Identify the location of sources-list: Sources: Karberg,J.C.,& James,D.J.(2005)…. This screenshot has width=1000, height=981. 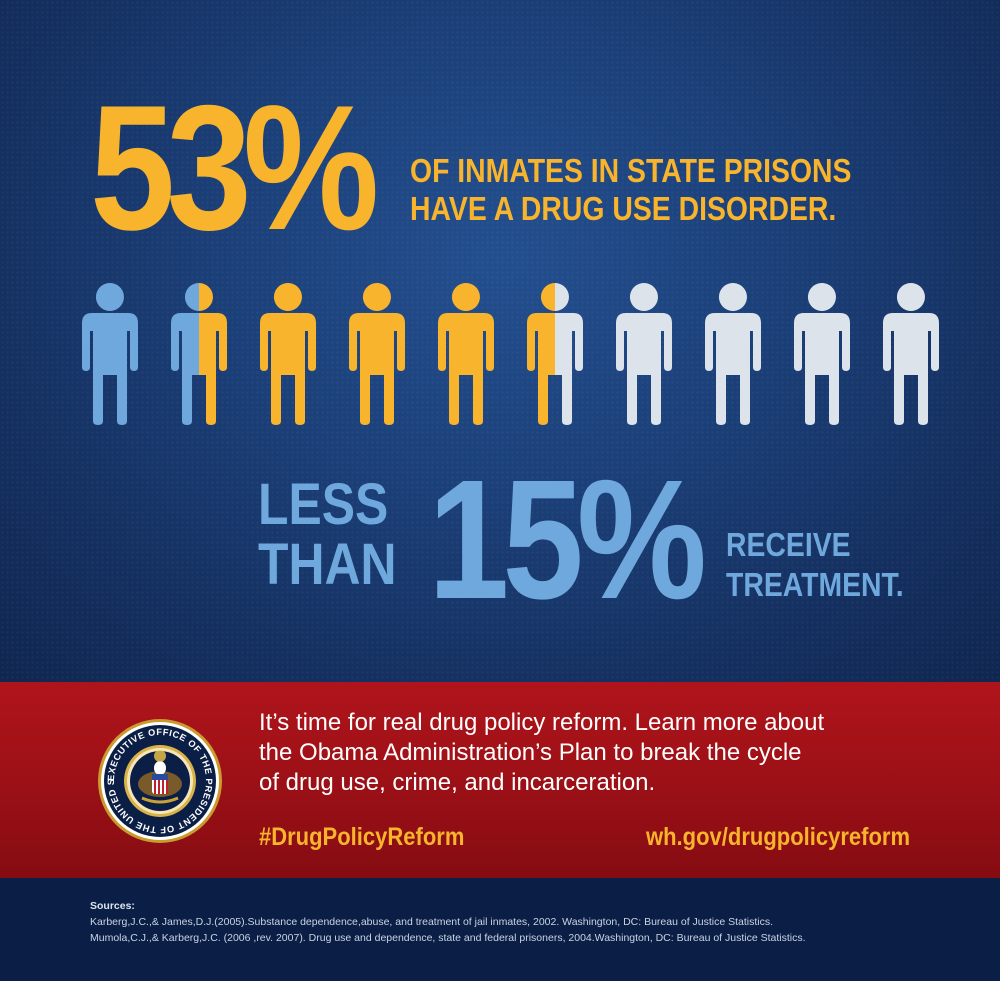
(448, 922).